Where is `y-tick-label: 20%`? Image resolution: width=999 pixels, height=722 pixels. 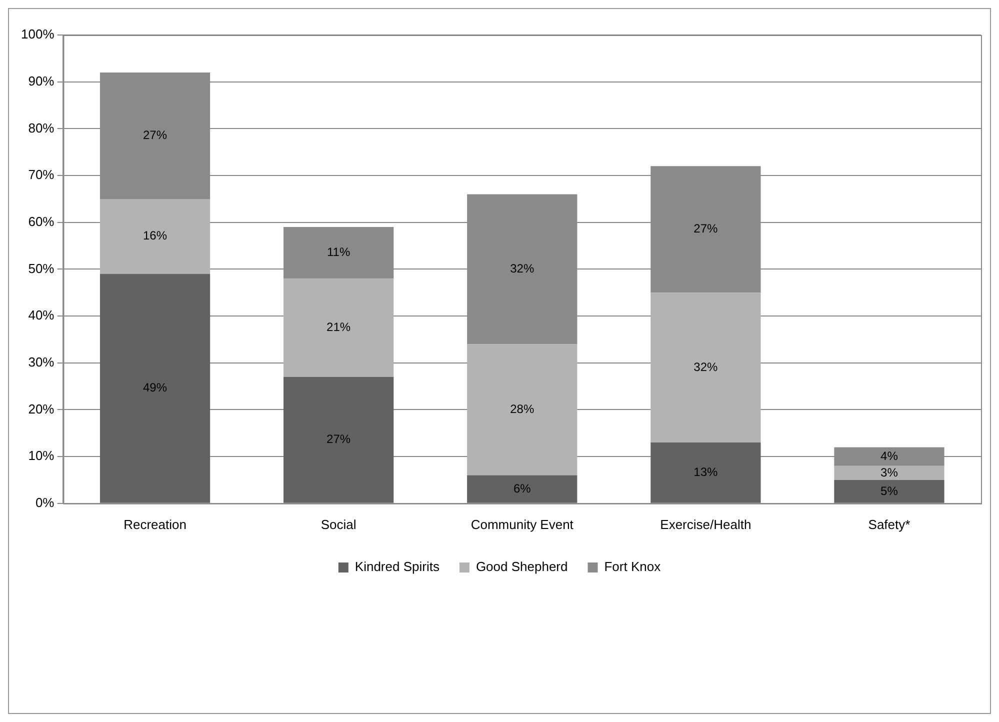 y-tick-label: 20% is located at coordinates (41, 408).